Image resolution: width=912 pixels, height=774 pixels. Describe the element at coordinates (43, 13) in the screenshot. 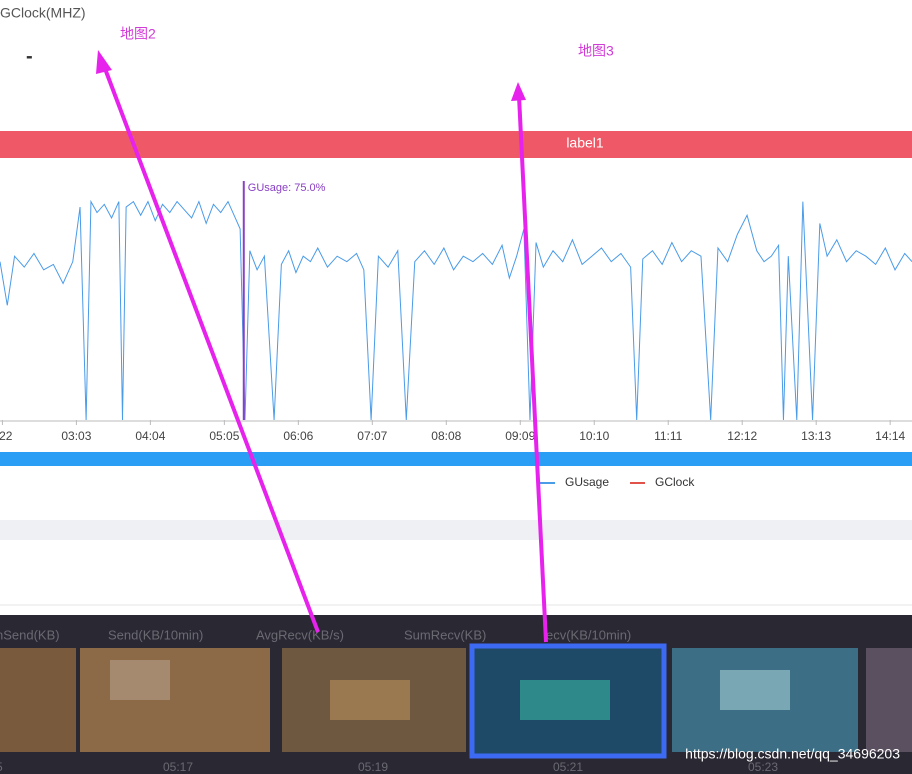

I see `metric-label: GClock(MHZ)` at that location.